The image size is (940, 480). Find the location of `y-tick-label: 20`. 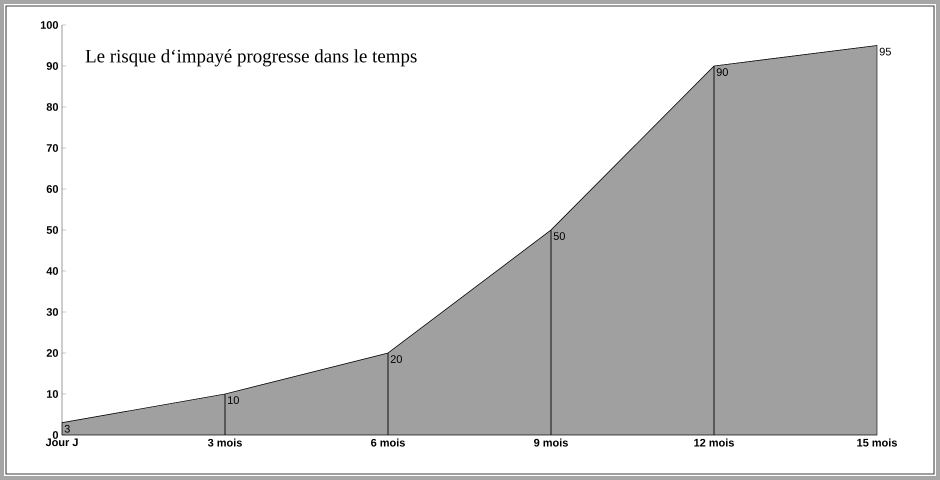

y-tick-label: 20 is located at coordinates (52, 353).